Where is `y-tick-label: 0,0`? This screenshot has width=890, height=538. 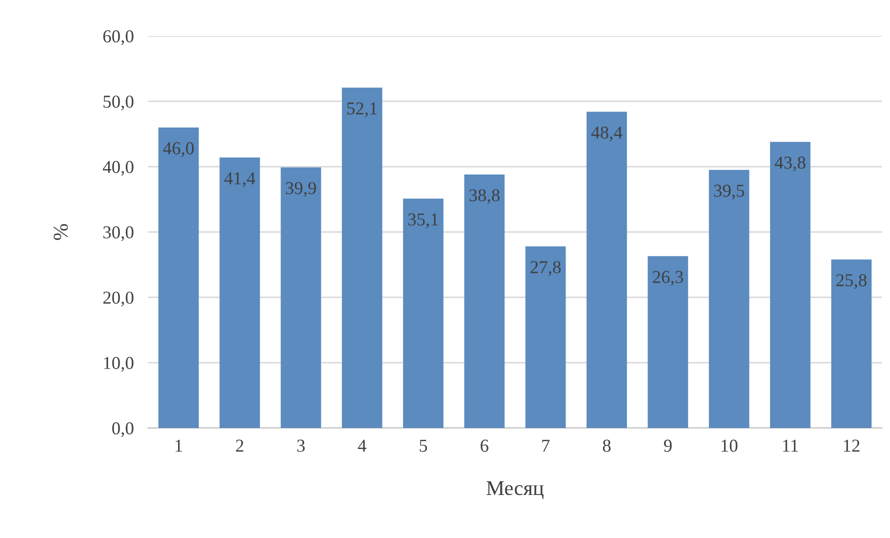
y-tick-label: 0,0 is located at coordinates (123, 430).